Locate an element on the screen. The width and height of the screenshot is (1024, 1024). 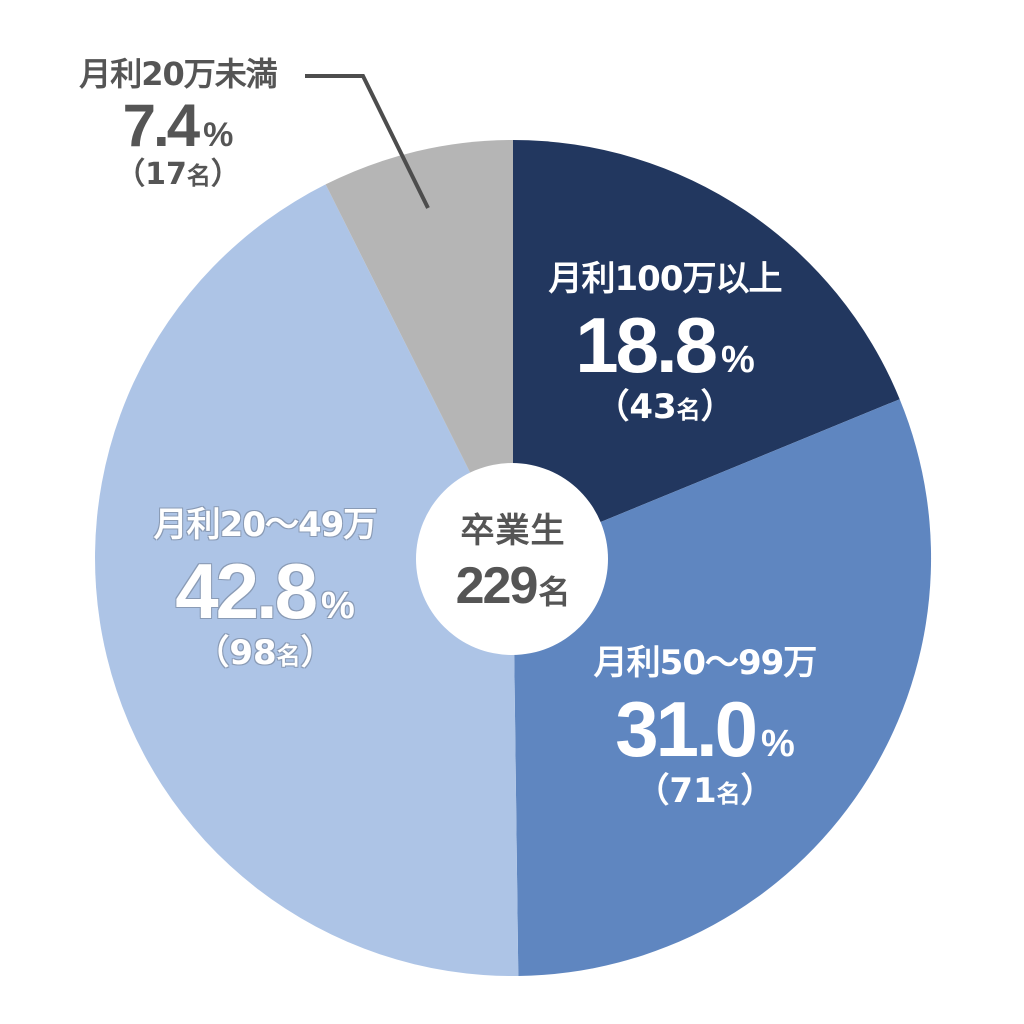
center-total: 229名 is located at coordinates (513, 585).